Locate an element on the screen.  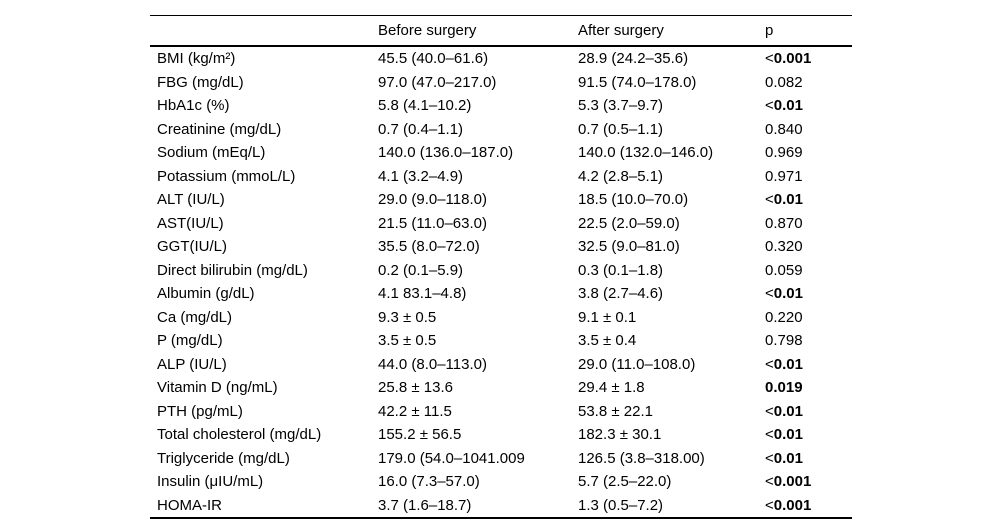
p-value: 0.870 is located at coordinates (784, 223).